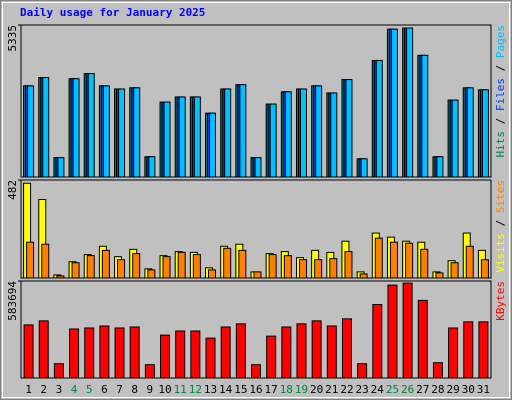 This screenshot has height=400, width=512. What do you see at coordinates (378, 389) in the screenshot?
I see `x-tick-label: 24` at bounding box center [378, 389].